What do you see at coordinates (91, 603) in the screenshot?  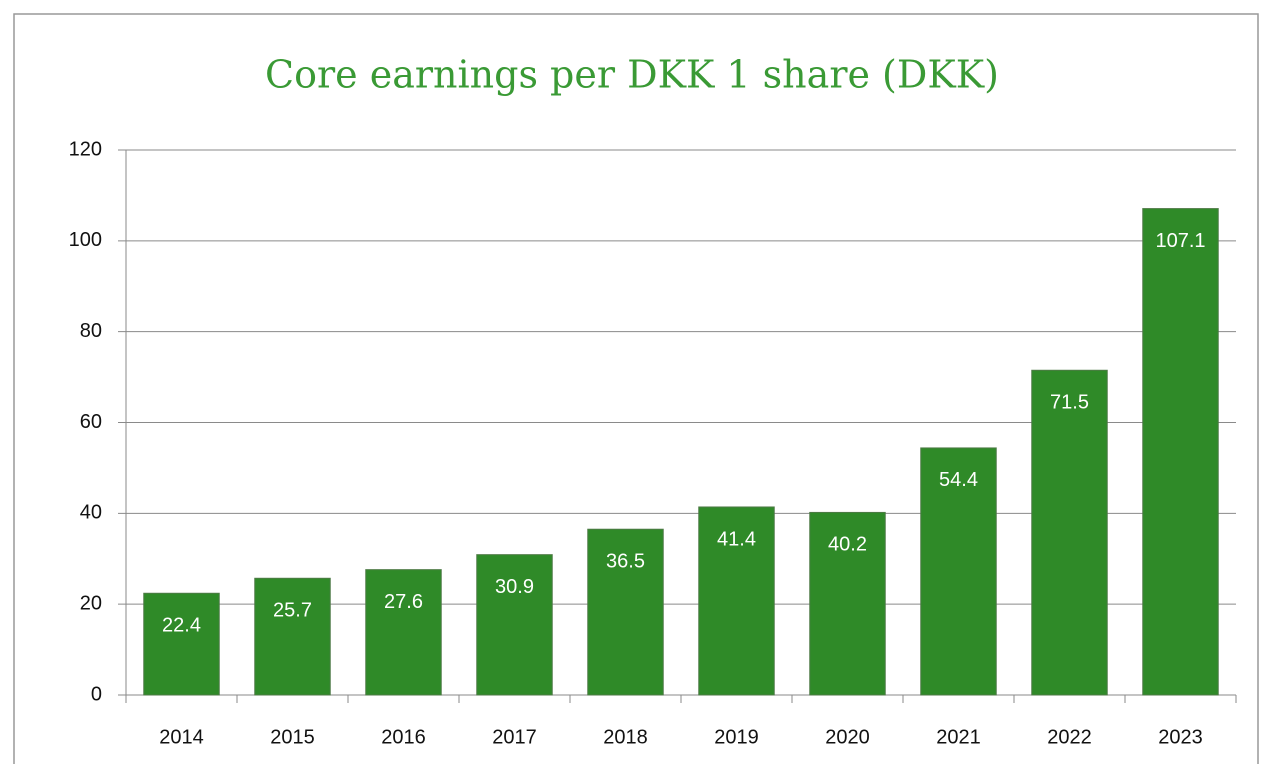 I see `y-tick-label: 20` at bounding box center [91, 603].